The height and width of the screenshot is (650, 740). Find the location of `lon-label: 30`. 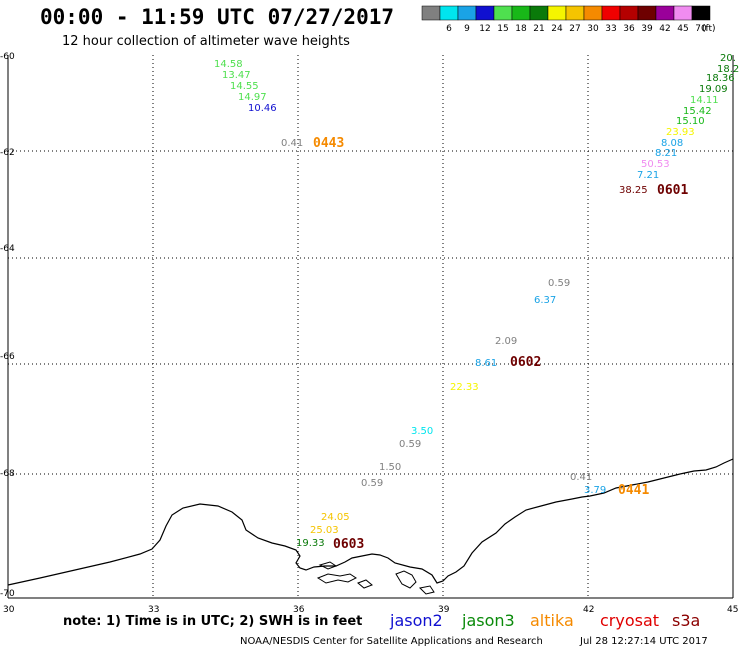

lon-label: 30 is located at coordinates (9, 610).